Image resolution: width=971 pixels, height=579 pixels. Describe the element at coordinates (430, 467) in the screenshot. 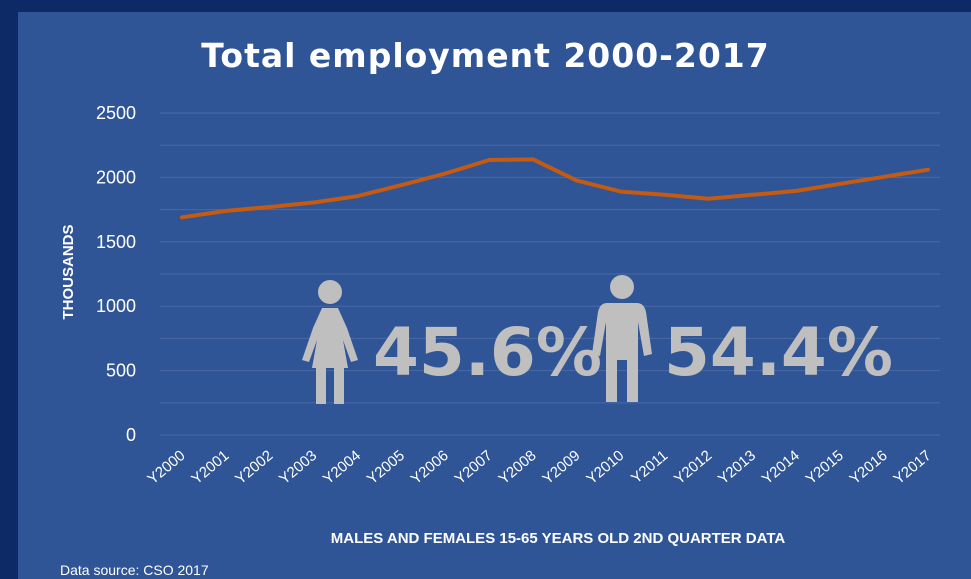

I see `x-tick-label: Y2006` at that location.